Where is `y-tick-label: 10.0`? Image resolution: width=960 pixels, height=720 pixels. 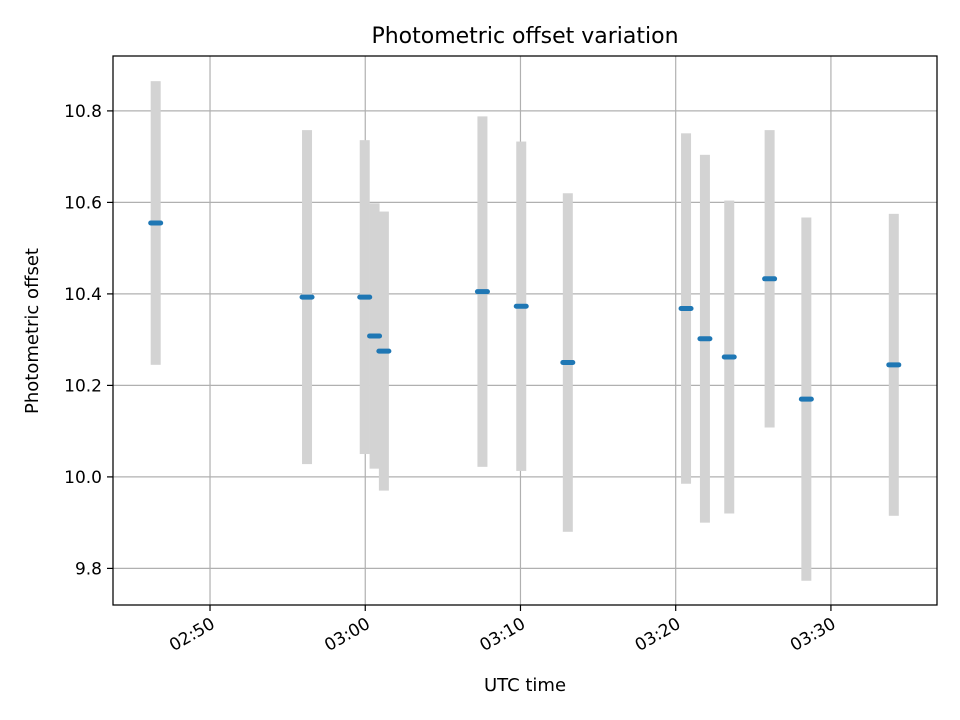 y-tick-label: 10.0 is located at coordinates (83, 478).